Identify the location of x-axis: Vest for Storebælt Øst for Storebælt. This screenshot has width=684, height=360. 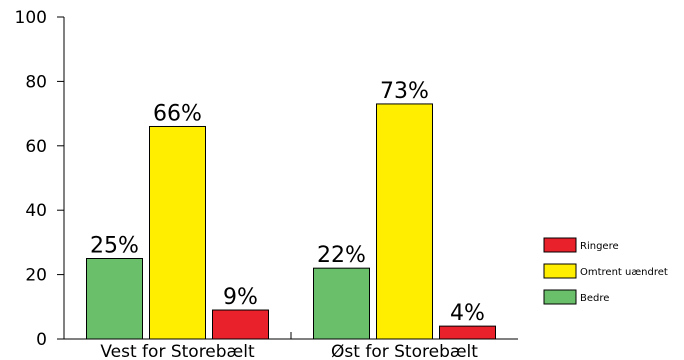
(291, 346).